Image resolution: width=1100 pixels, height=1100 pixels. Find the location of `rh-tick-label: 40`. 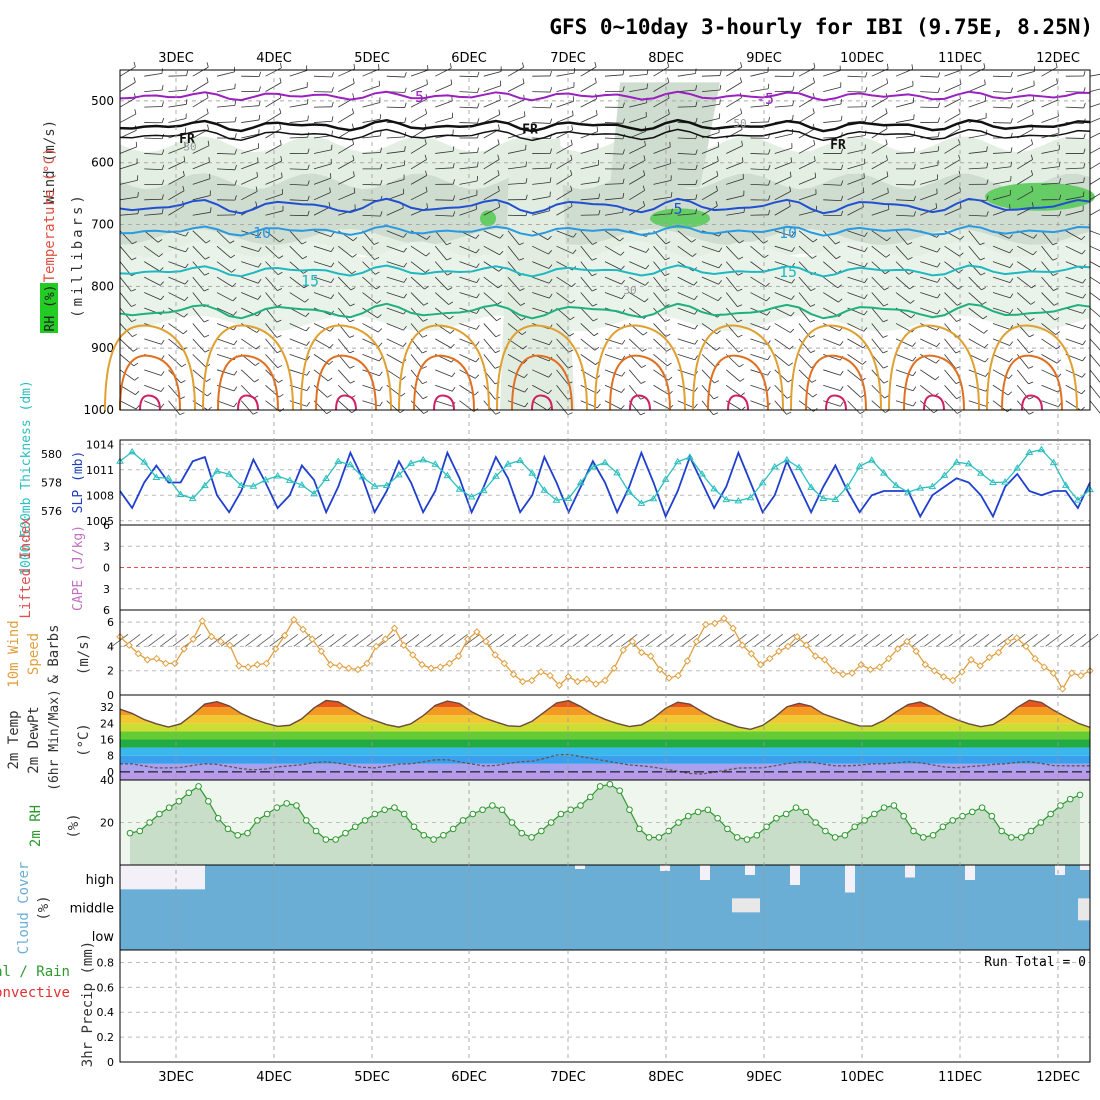

rh-tick-label: 40 is located at coordinates (107, 780).